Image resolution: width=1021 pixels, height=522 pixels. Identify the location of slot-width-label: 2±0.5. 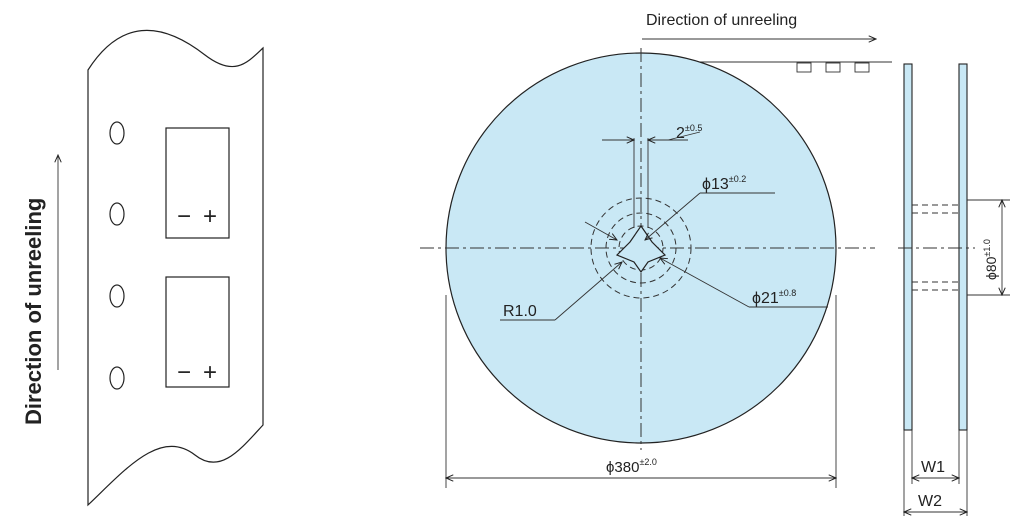
(689, 132).